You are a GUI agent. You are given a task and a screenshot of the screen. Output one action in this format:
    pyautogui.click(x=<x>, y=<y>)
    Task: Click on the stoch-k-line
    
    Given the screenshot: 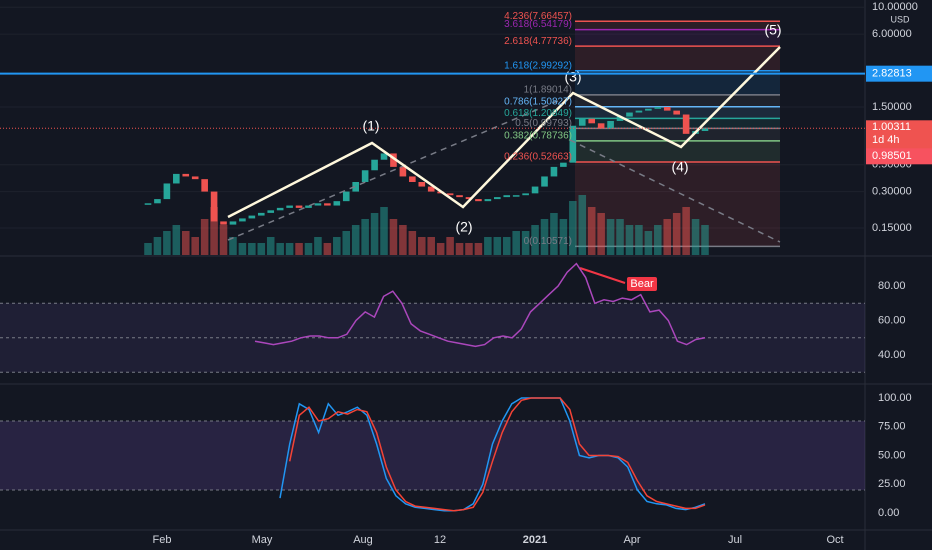 What is the action you would take?
    pyautogui.click(x=492, y=454)
    